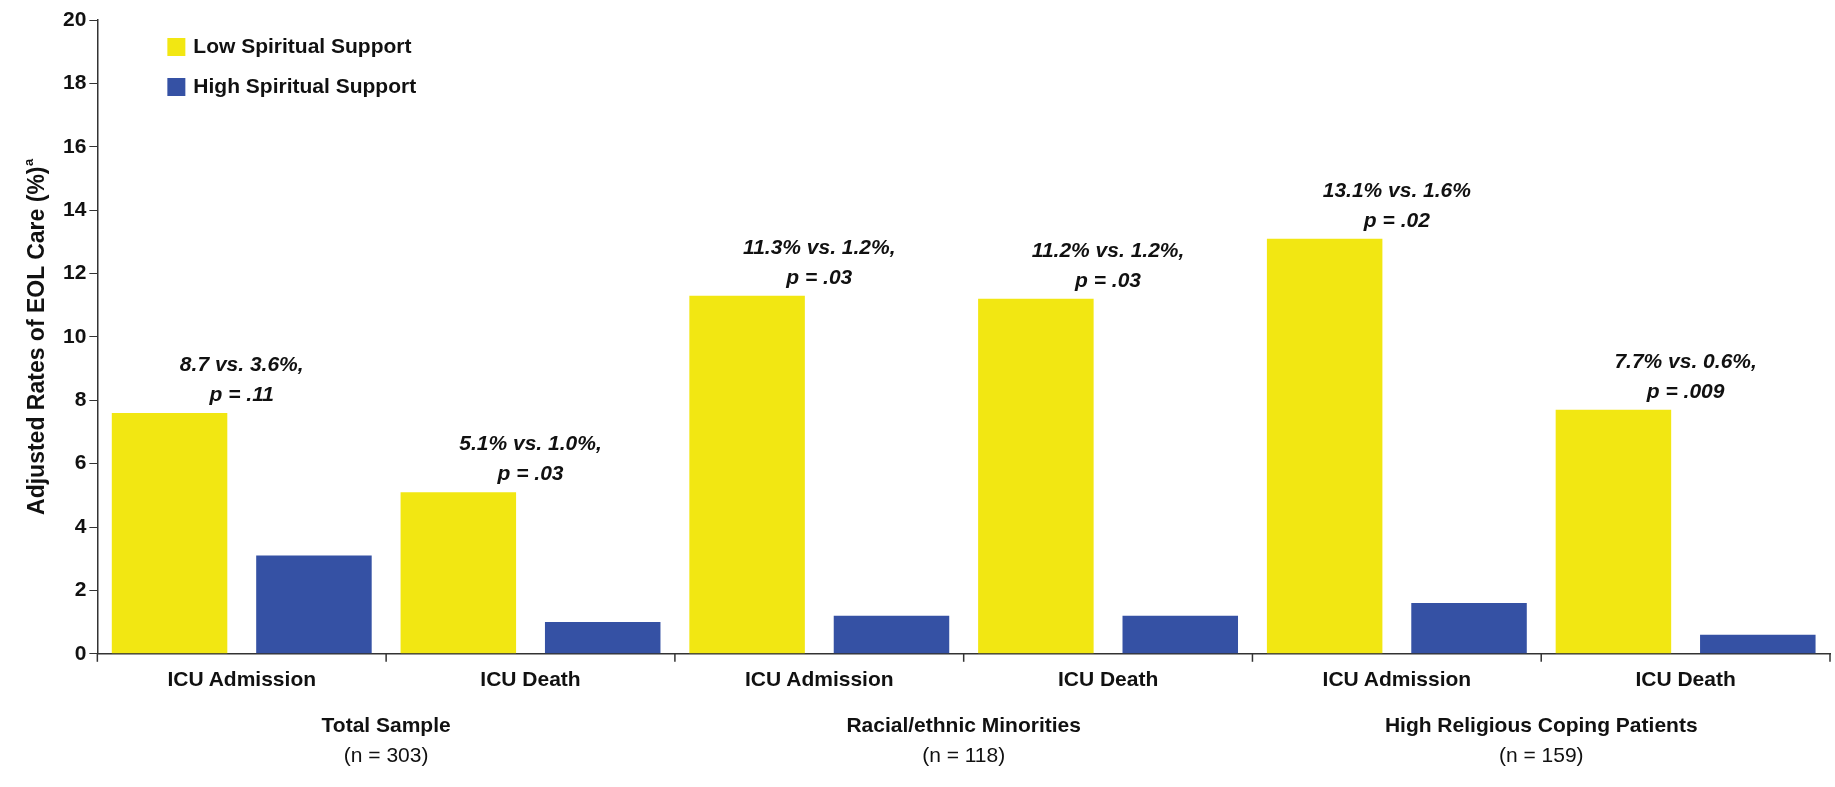  I want to click on y-tick-label: 0, so click(80, 652).